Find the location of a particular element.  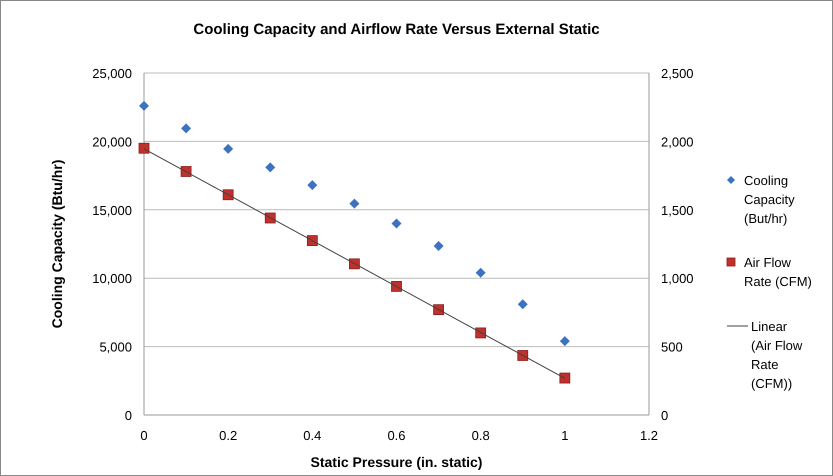

y-axis-title: Cooling Capacity (Btu/hr) is located at coordinates (57, 244).